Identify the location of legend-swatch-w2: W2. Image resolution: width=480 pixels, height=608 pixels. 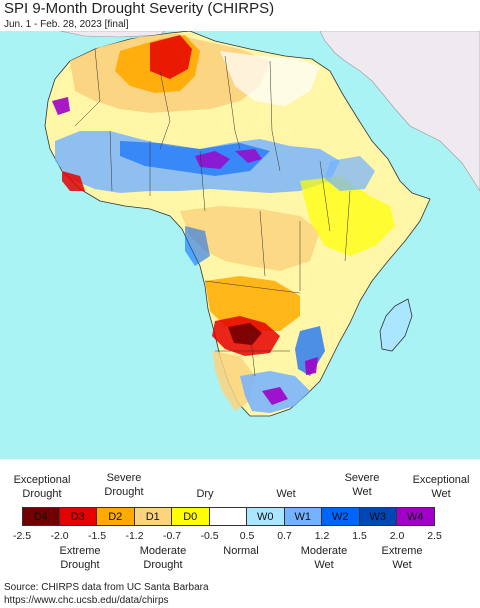
(341, 516).